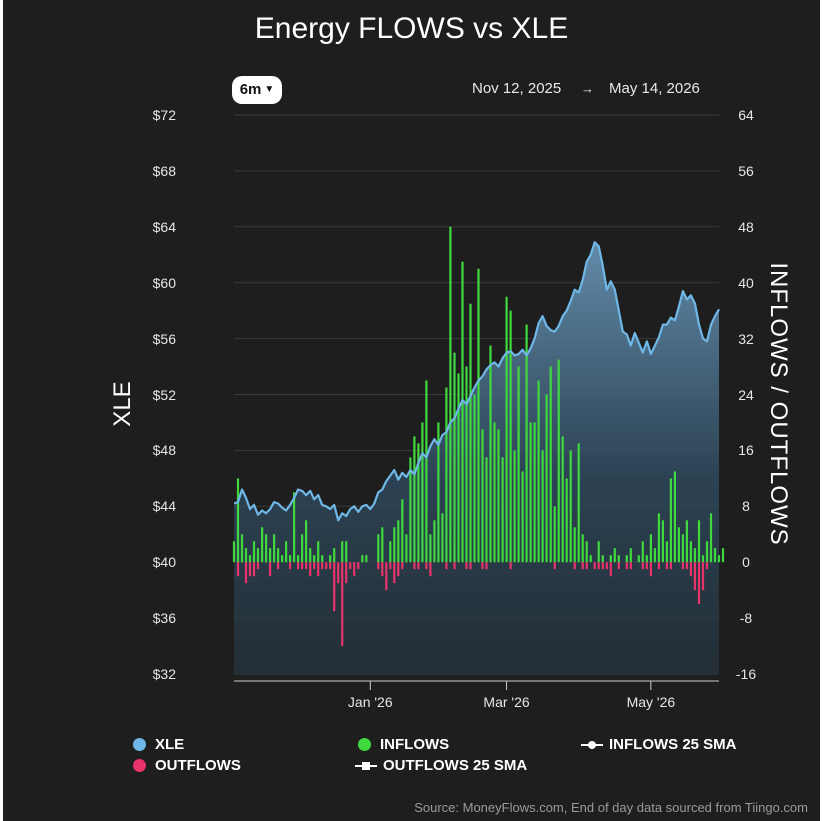 The width and height of the screenshot is (823, 821). What do you see at coordinates (592, 745) in the screenshot?
I see `line-diamond-icon` at bounding box center [592, 745].